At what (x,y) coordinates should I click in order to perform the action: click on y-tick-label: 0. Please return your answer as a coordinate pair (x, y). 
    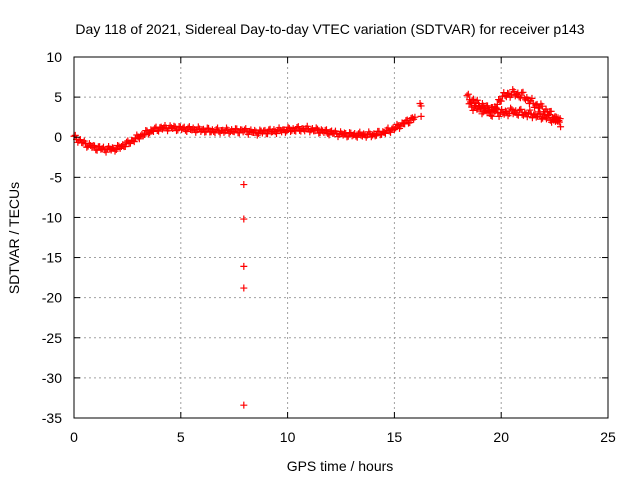
    Looking at the image, I should click on (58, 137).